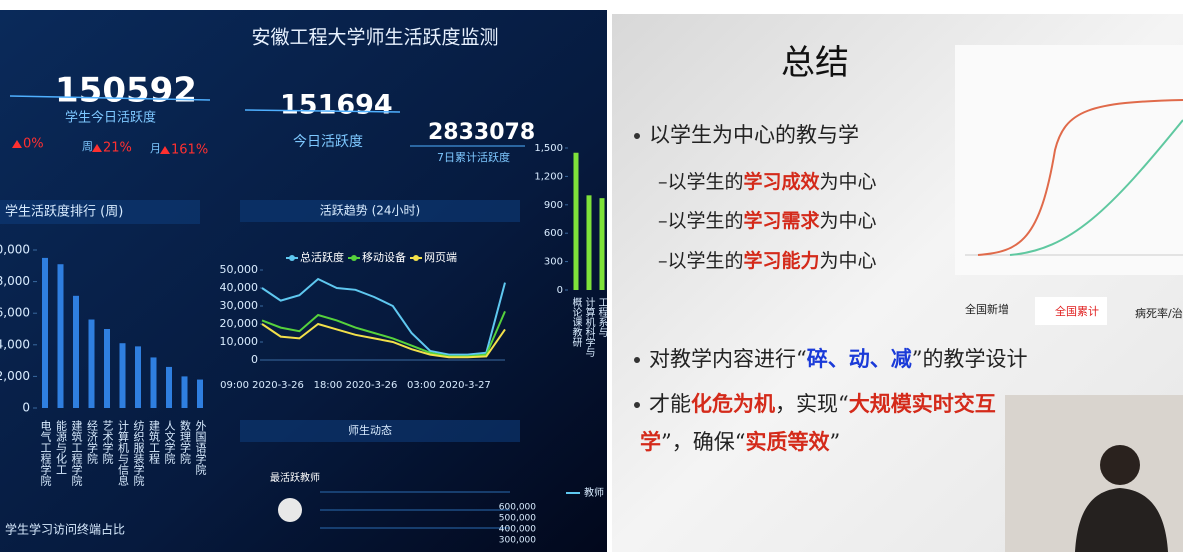 The image size is (1183, 552). What do you see at coordinates (1121, 520) in the screenshot?
I see `person-body` at bounding box center [1121, 520].